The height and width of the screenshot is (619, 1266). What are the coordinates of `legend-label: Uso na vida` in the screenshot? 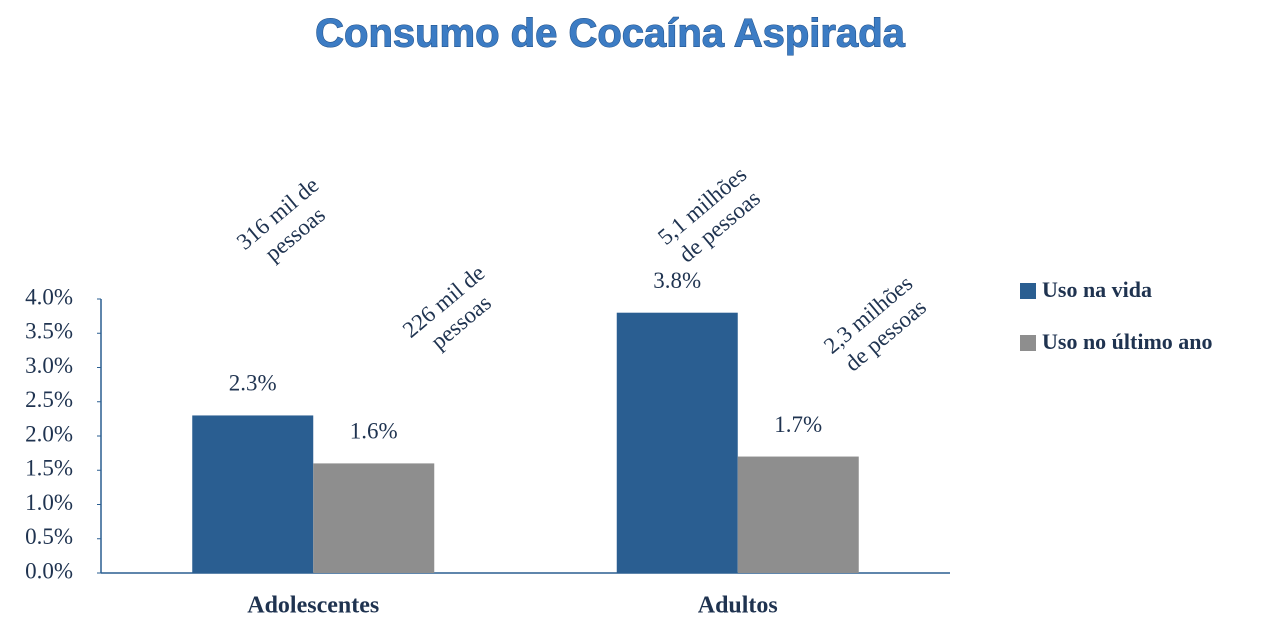 It's located at (1097, 289).